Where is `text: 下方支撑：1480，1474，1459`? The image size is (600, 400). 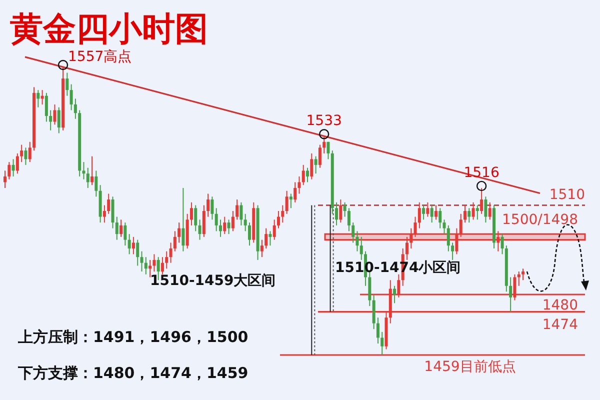 text: 下方支撑：1480，1474，1459 is located at coordinates (132, 373).